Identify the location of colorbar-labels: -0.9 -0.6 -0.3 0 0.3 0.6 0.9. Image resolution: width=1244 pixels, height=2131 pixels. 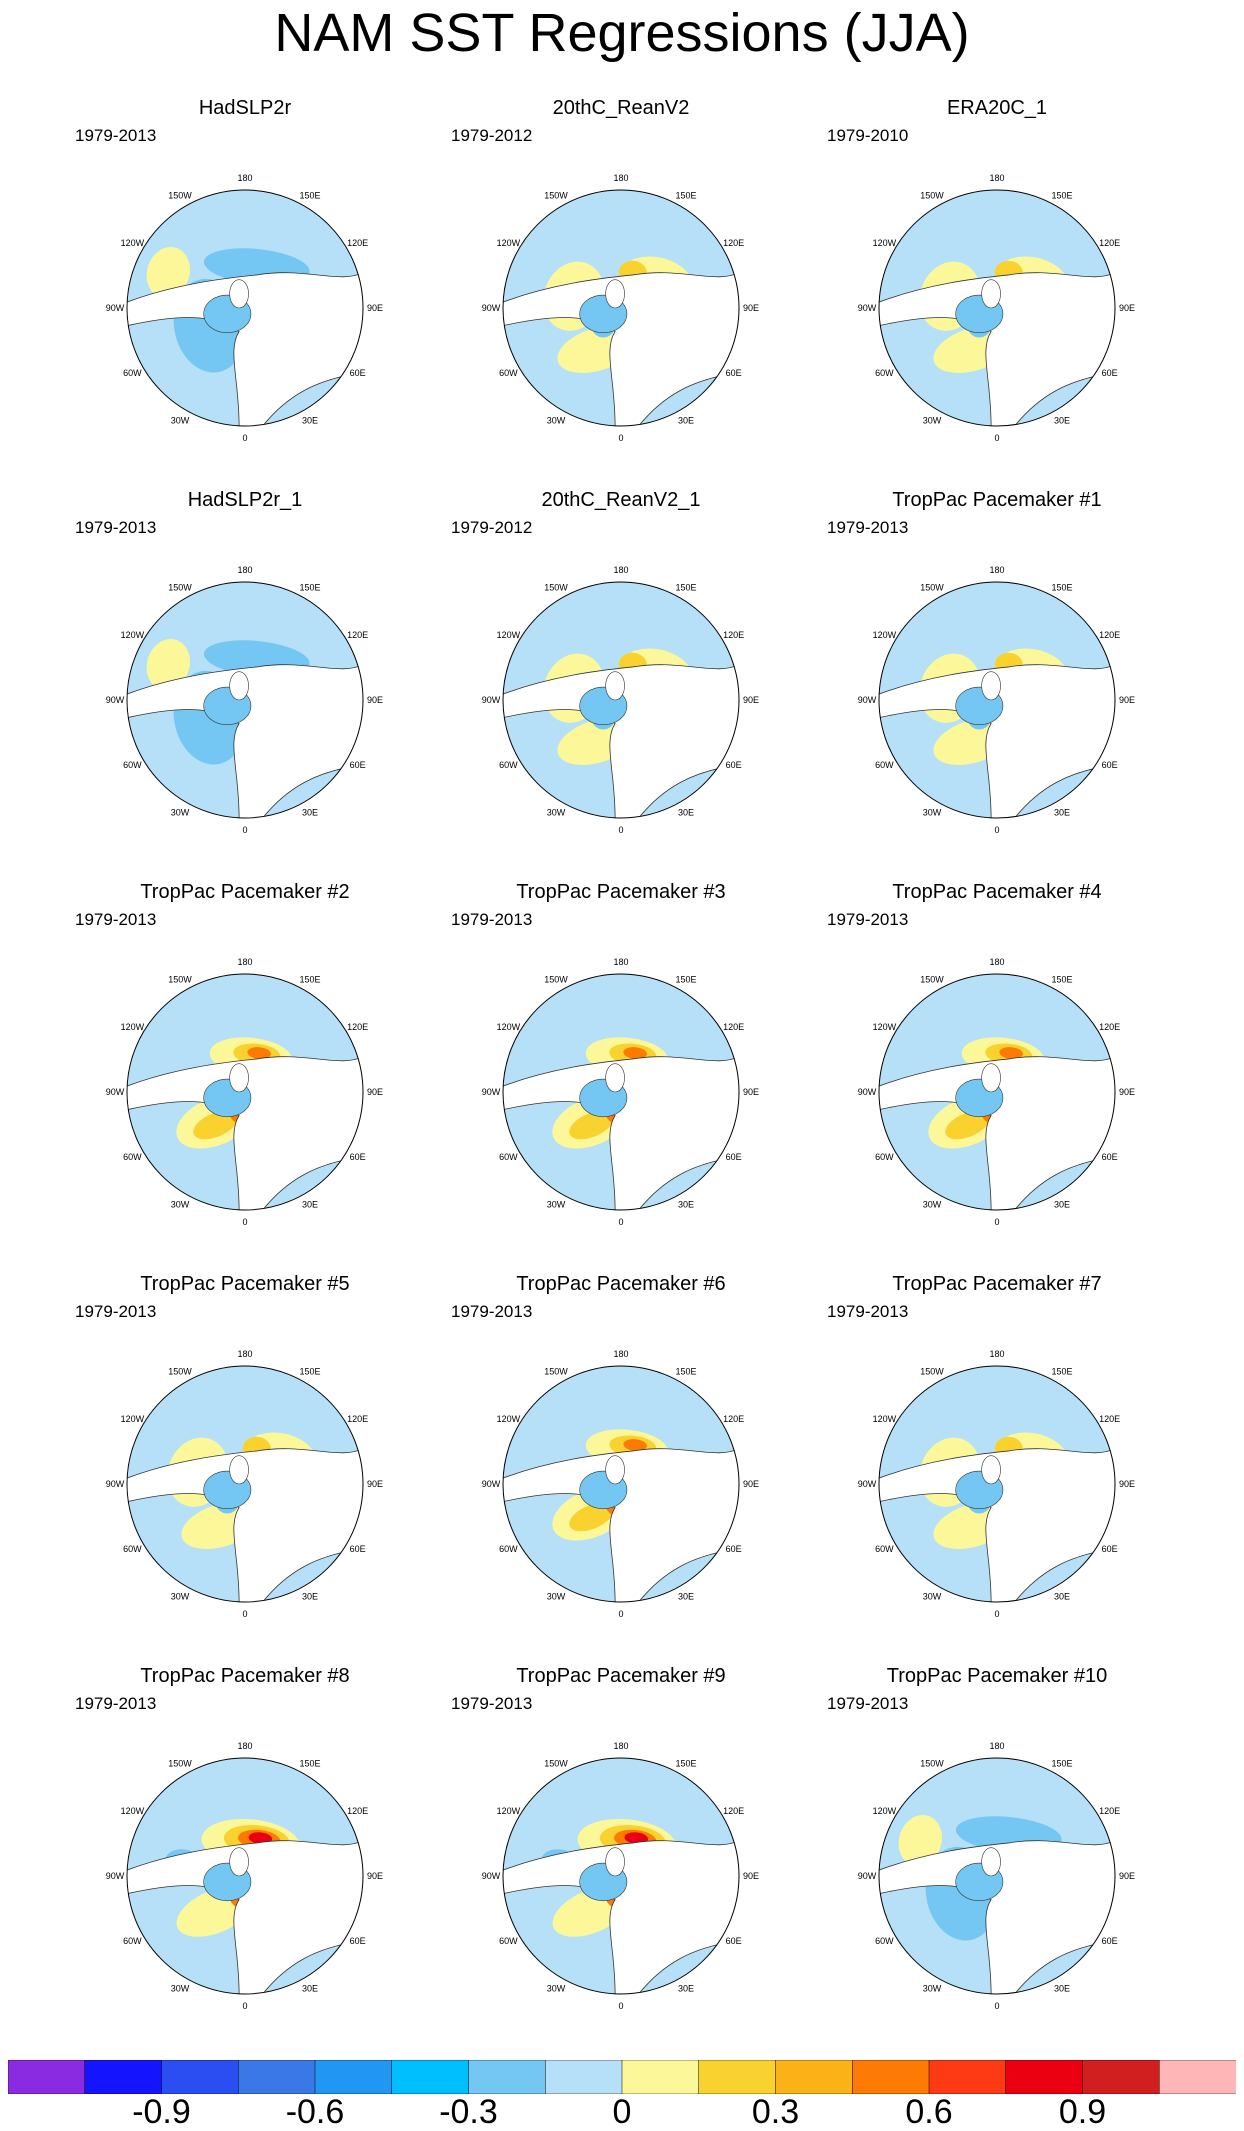
(622, 2112).